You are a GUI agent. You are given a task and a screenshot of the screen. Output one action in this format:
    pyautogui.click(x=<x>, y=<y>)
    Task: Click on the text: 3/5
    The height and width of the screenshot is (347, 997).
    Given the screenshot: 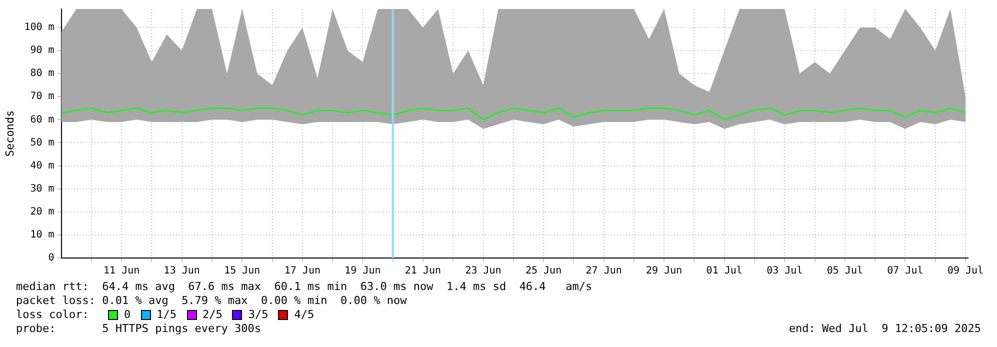 What is the action you would take?
    pyautogui.click(x=258, y=315)
    